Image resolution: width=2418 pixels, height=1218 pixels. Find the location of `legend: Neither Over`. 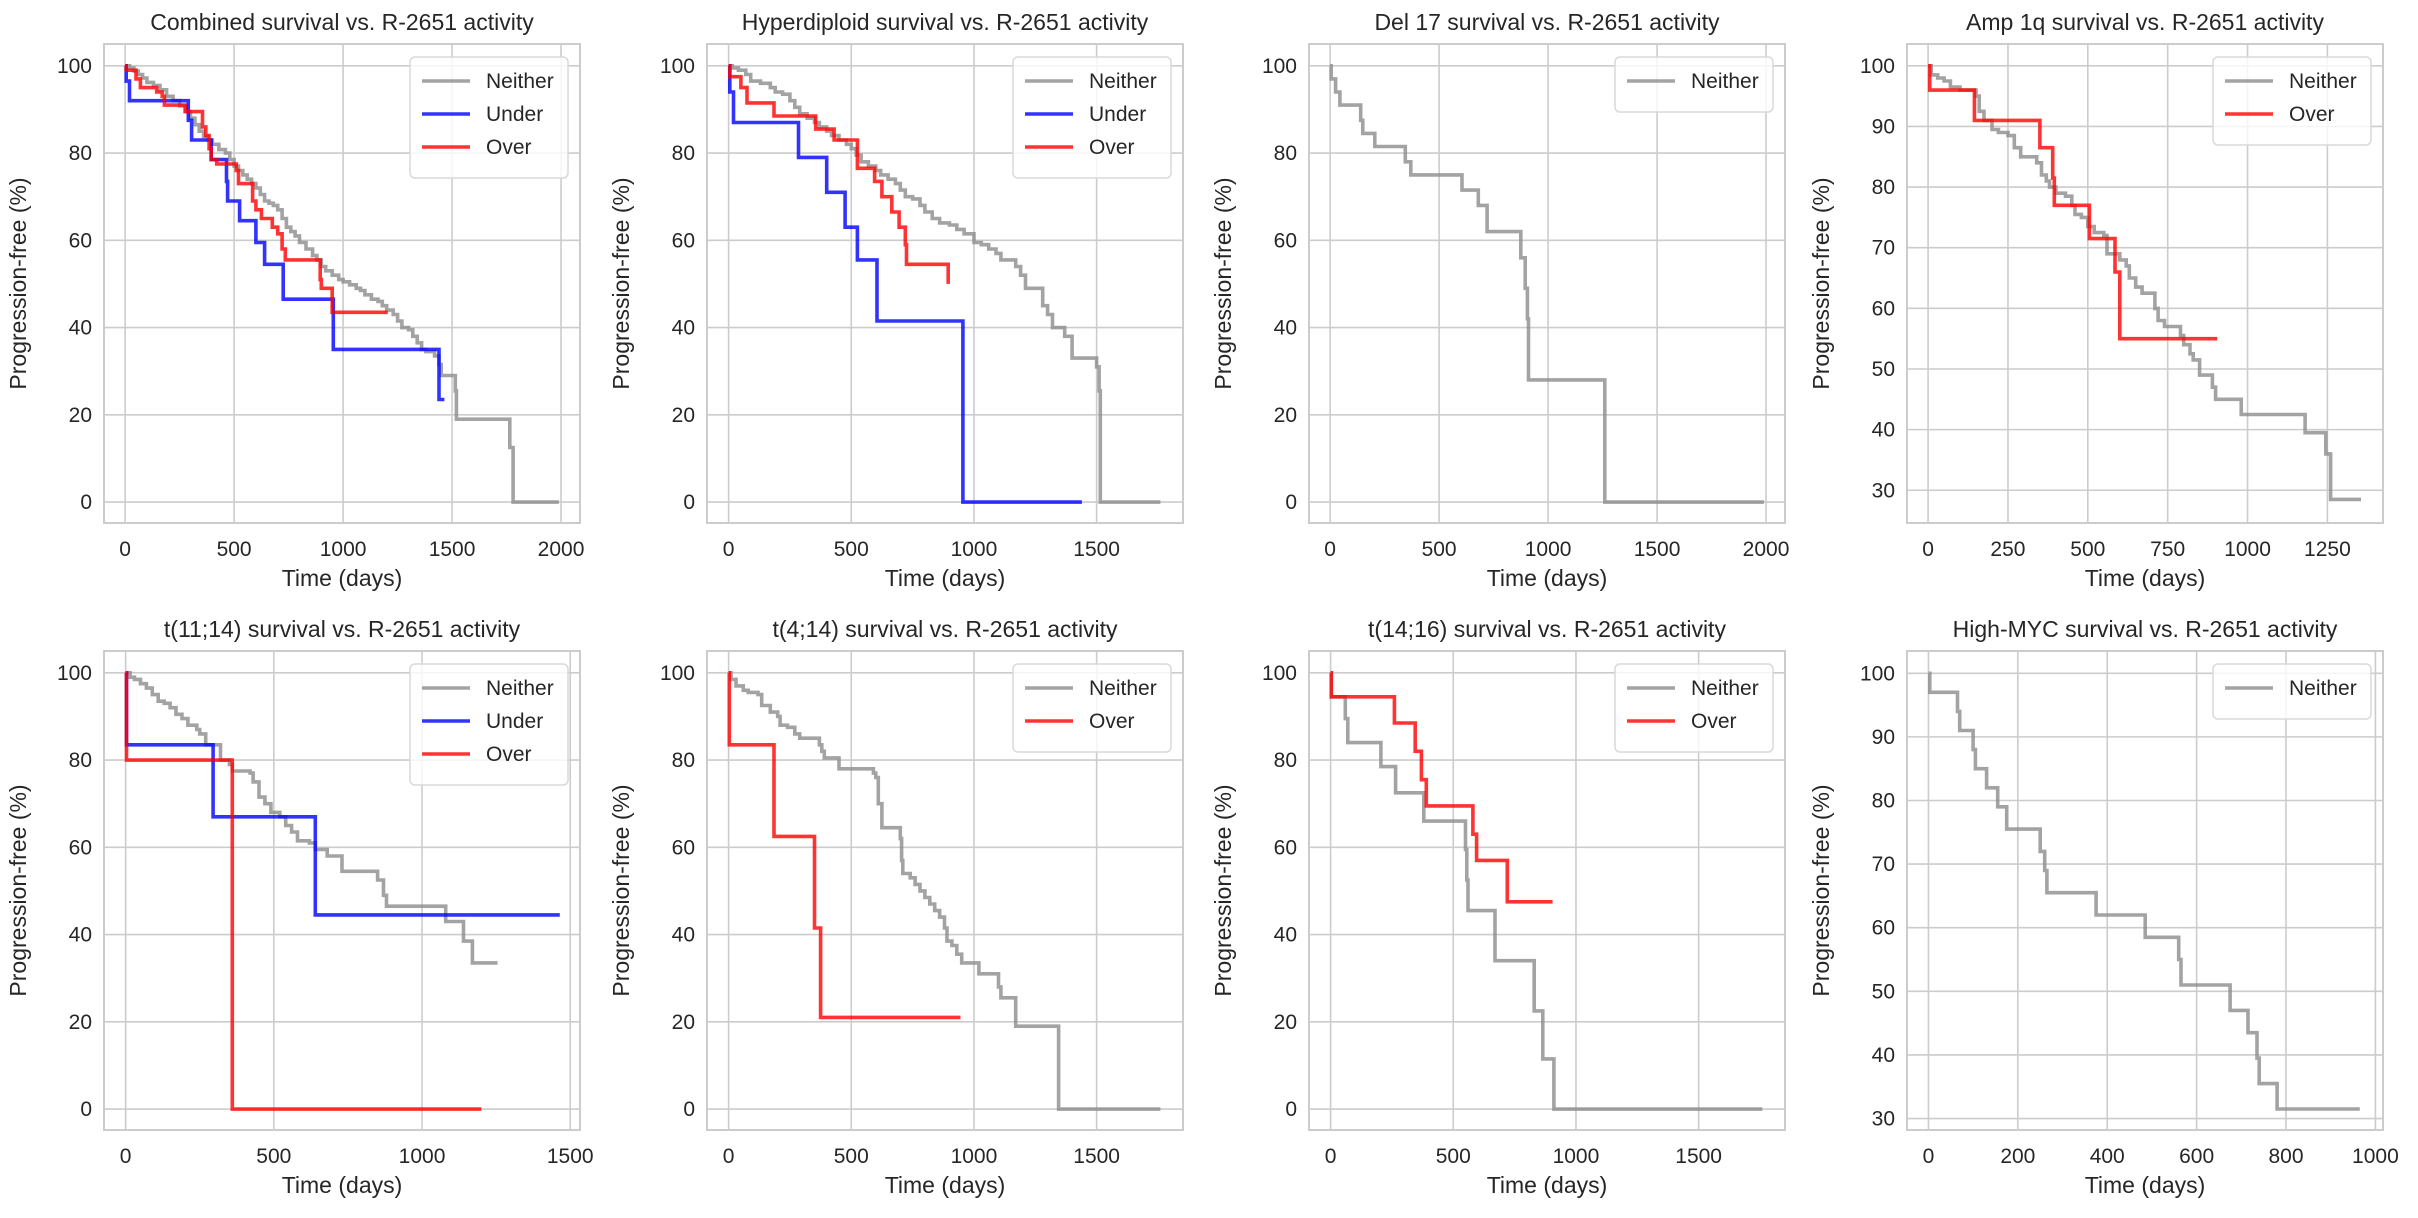

legend: Neither Over is located at coordinates (1092, 708).